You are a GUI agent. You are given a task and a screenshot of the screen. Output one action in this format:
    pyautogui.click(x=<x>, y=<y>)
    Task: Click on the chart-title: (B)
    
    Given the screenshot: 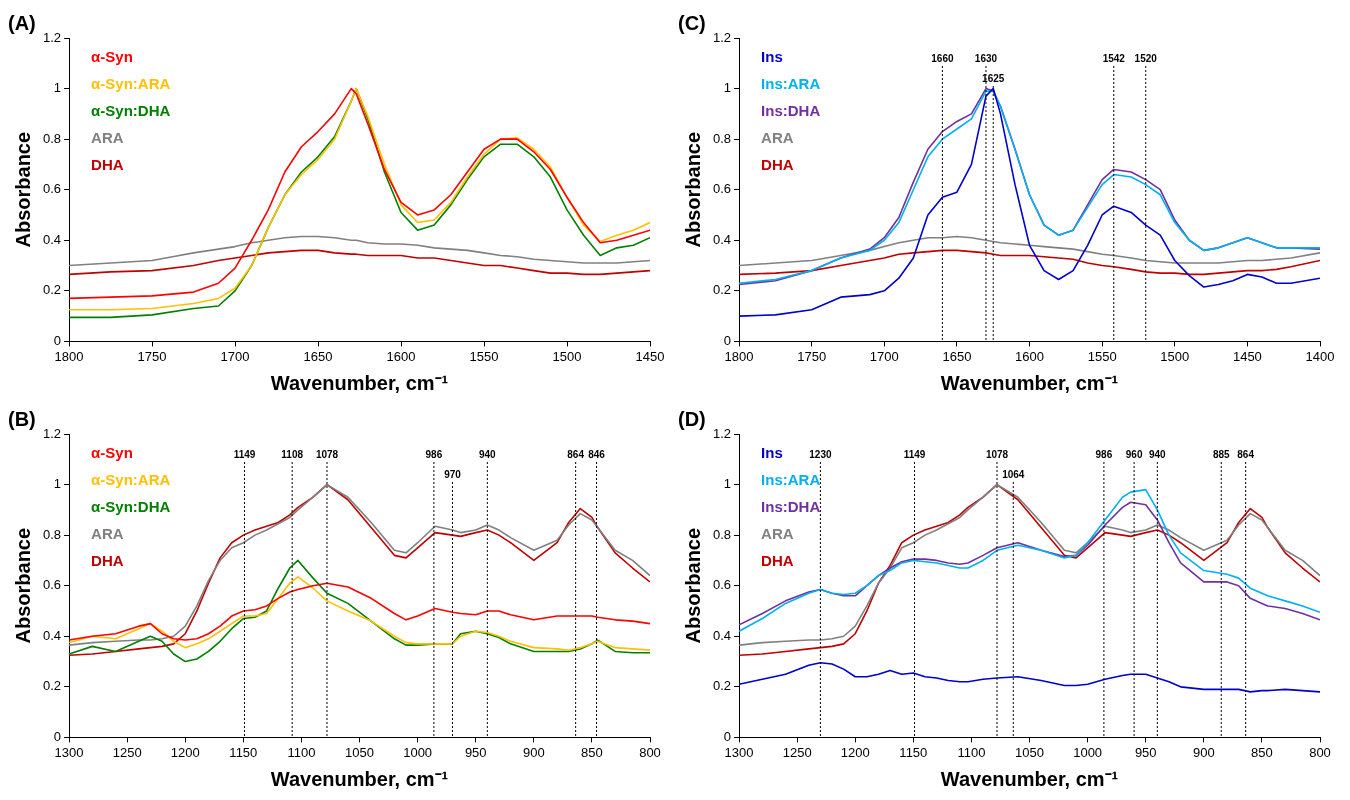 What is the action you would take?
    pyautogui.click(x=22, y=418)
    